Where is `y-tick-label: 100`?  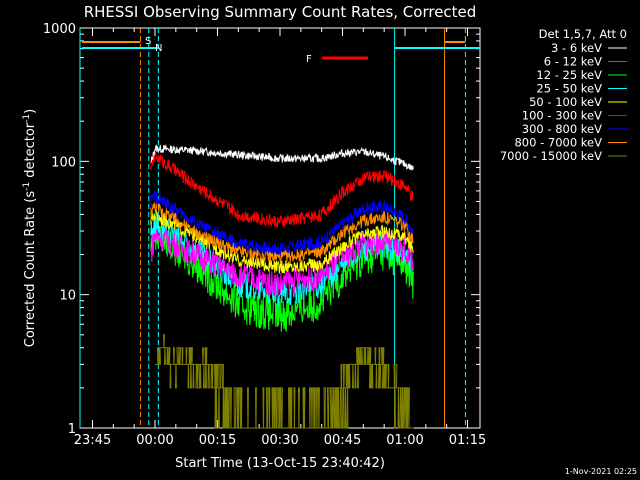
y-tick-label: 100 is located at coordinates (63, 162).